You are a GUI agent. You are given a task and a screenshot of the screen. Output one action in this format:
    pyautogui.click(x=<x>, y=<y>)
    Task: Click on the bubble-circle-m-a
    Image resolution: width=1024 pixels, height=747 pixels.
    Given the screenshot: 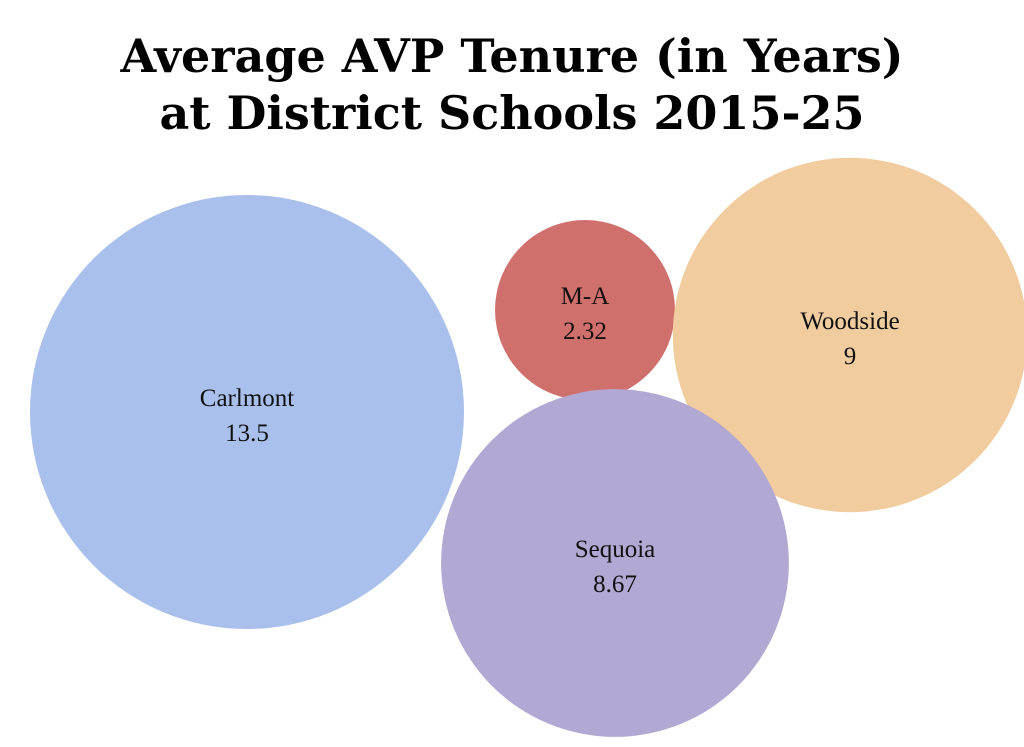 What is the action you would take?
    pyautogui.click(x=585, y=310)
    